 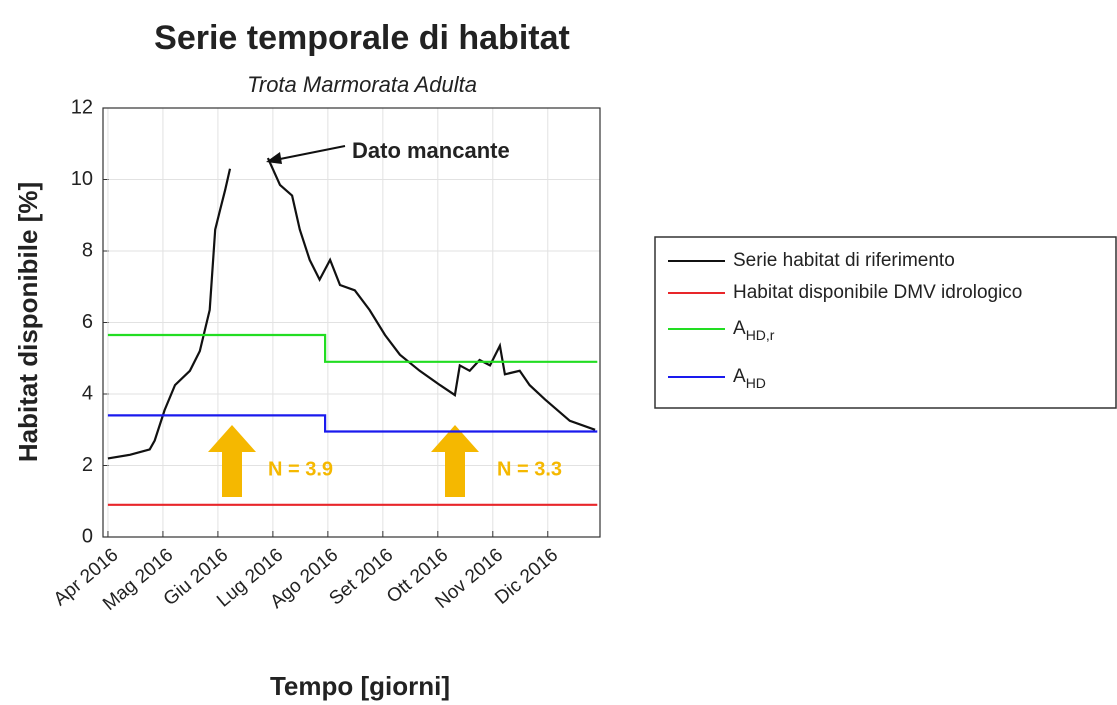 What do you see at coordinates (529, 469) in the screenshot?
I see `annotation: N = 3.3` at bounding box center [529, 469].